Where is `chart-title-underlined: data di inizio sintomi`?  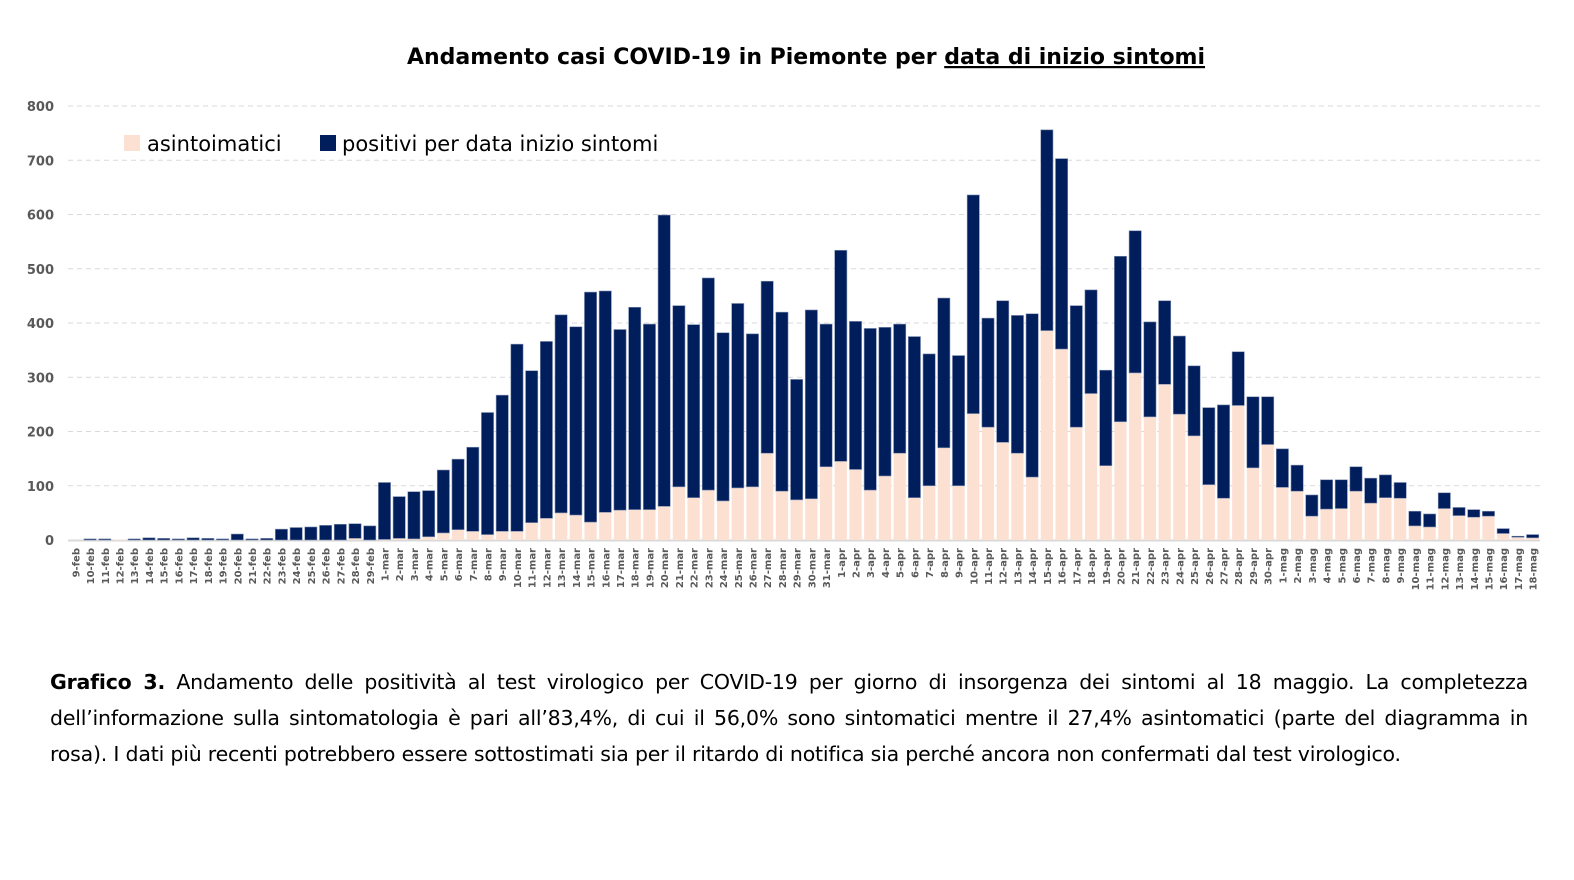
chart-title-underlined: data di inizio sintomi is located at coordinates (1074, 57).